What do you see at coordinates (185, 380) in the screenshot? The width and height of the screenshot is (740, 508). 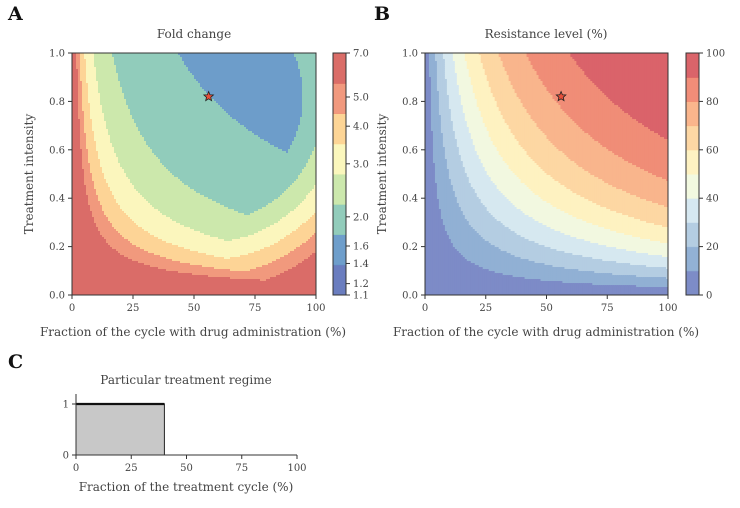 I see `panel-c-title: Particular treatment regime` at bounding box center [185, 380].